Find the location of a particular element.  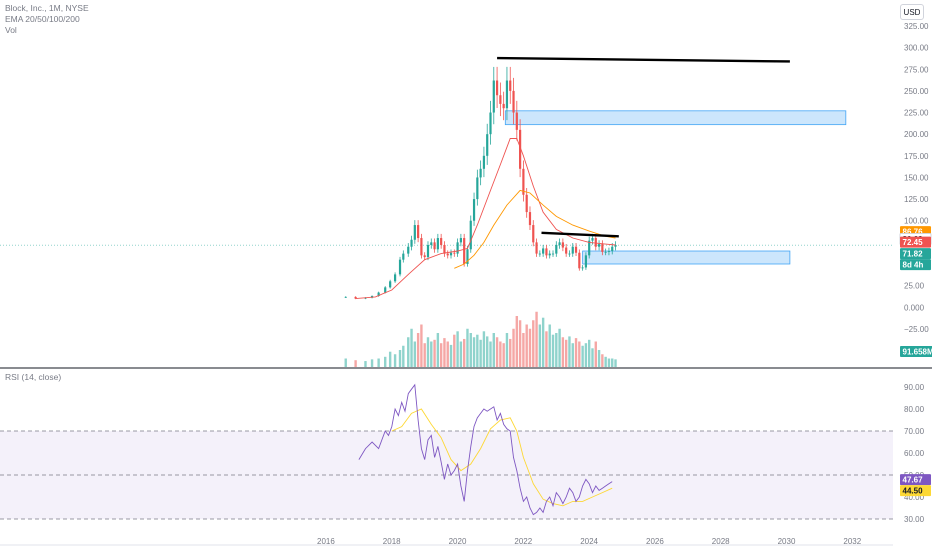

support-resistance-zone is located at coordinates (675, 118).